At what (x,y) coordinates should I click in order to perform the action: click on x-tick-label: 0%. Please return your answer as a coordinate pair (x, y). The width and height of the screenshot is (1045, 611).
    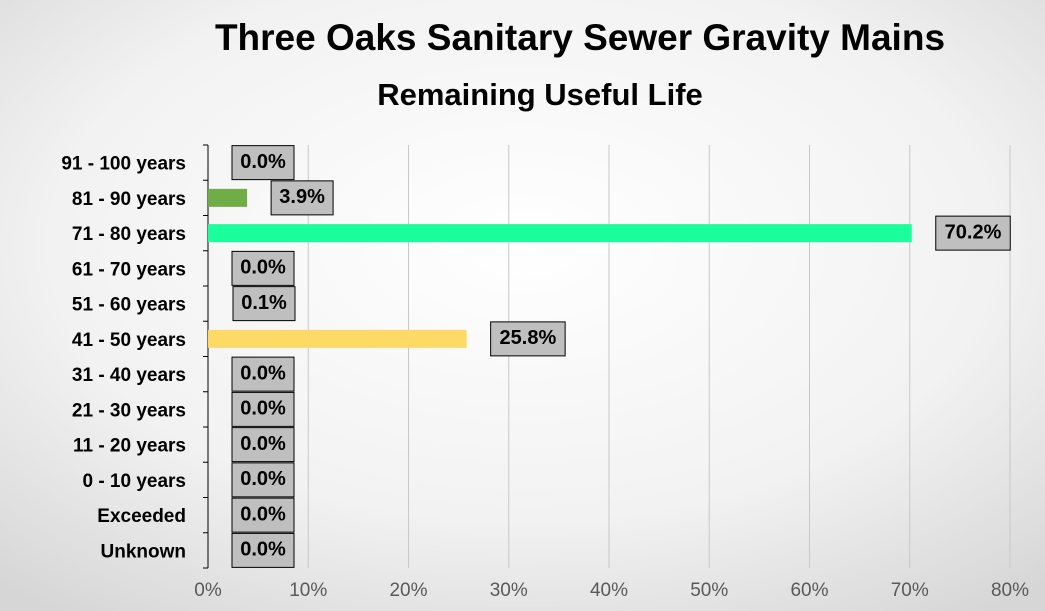
    Looking at the image, I should click on (208, 590).